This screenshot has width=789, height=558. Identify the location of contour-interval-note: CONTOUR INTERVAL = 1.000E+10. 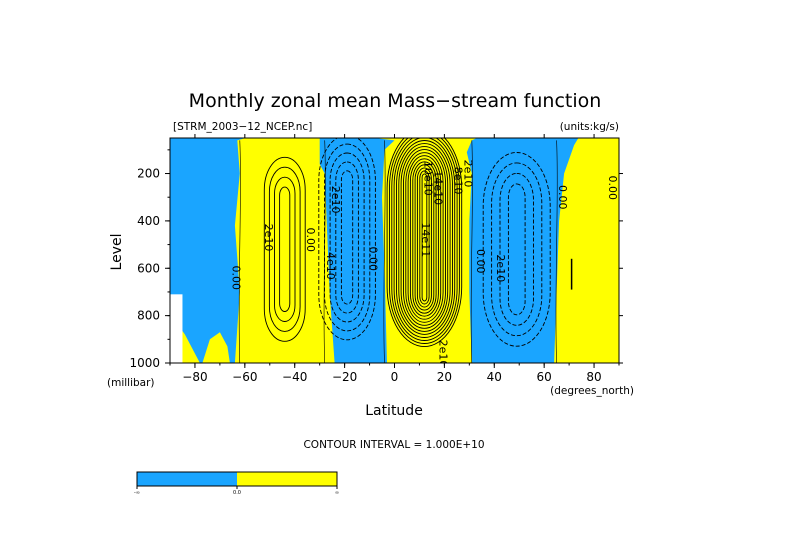
(393, 445).